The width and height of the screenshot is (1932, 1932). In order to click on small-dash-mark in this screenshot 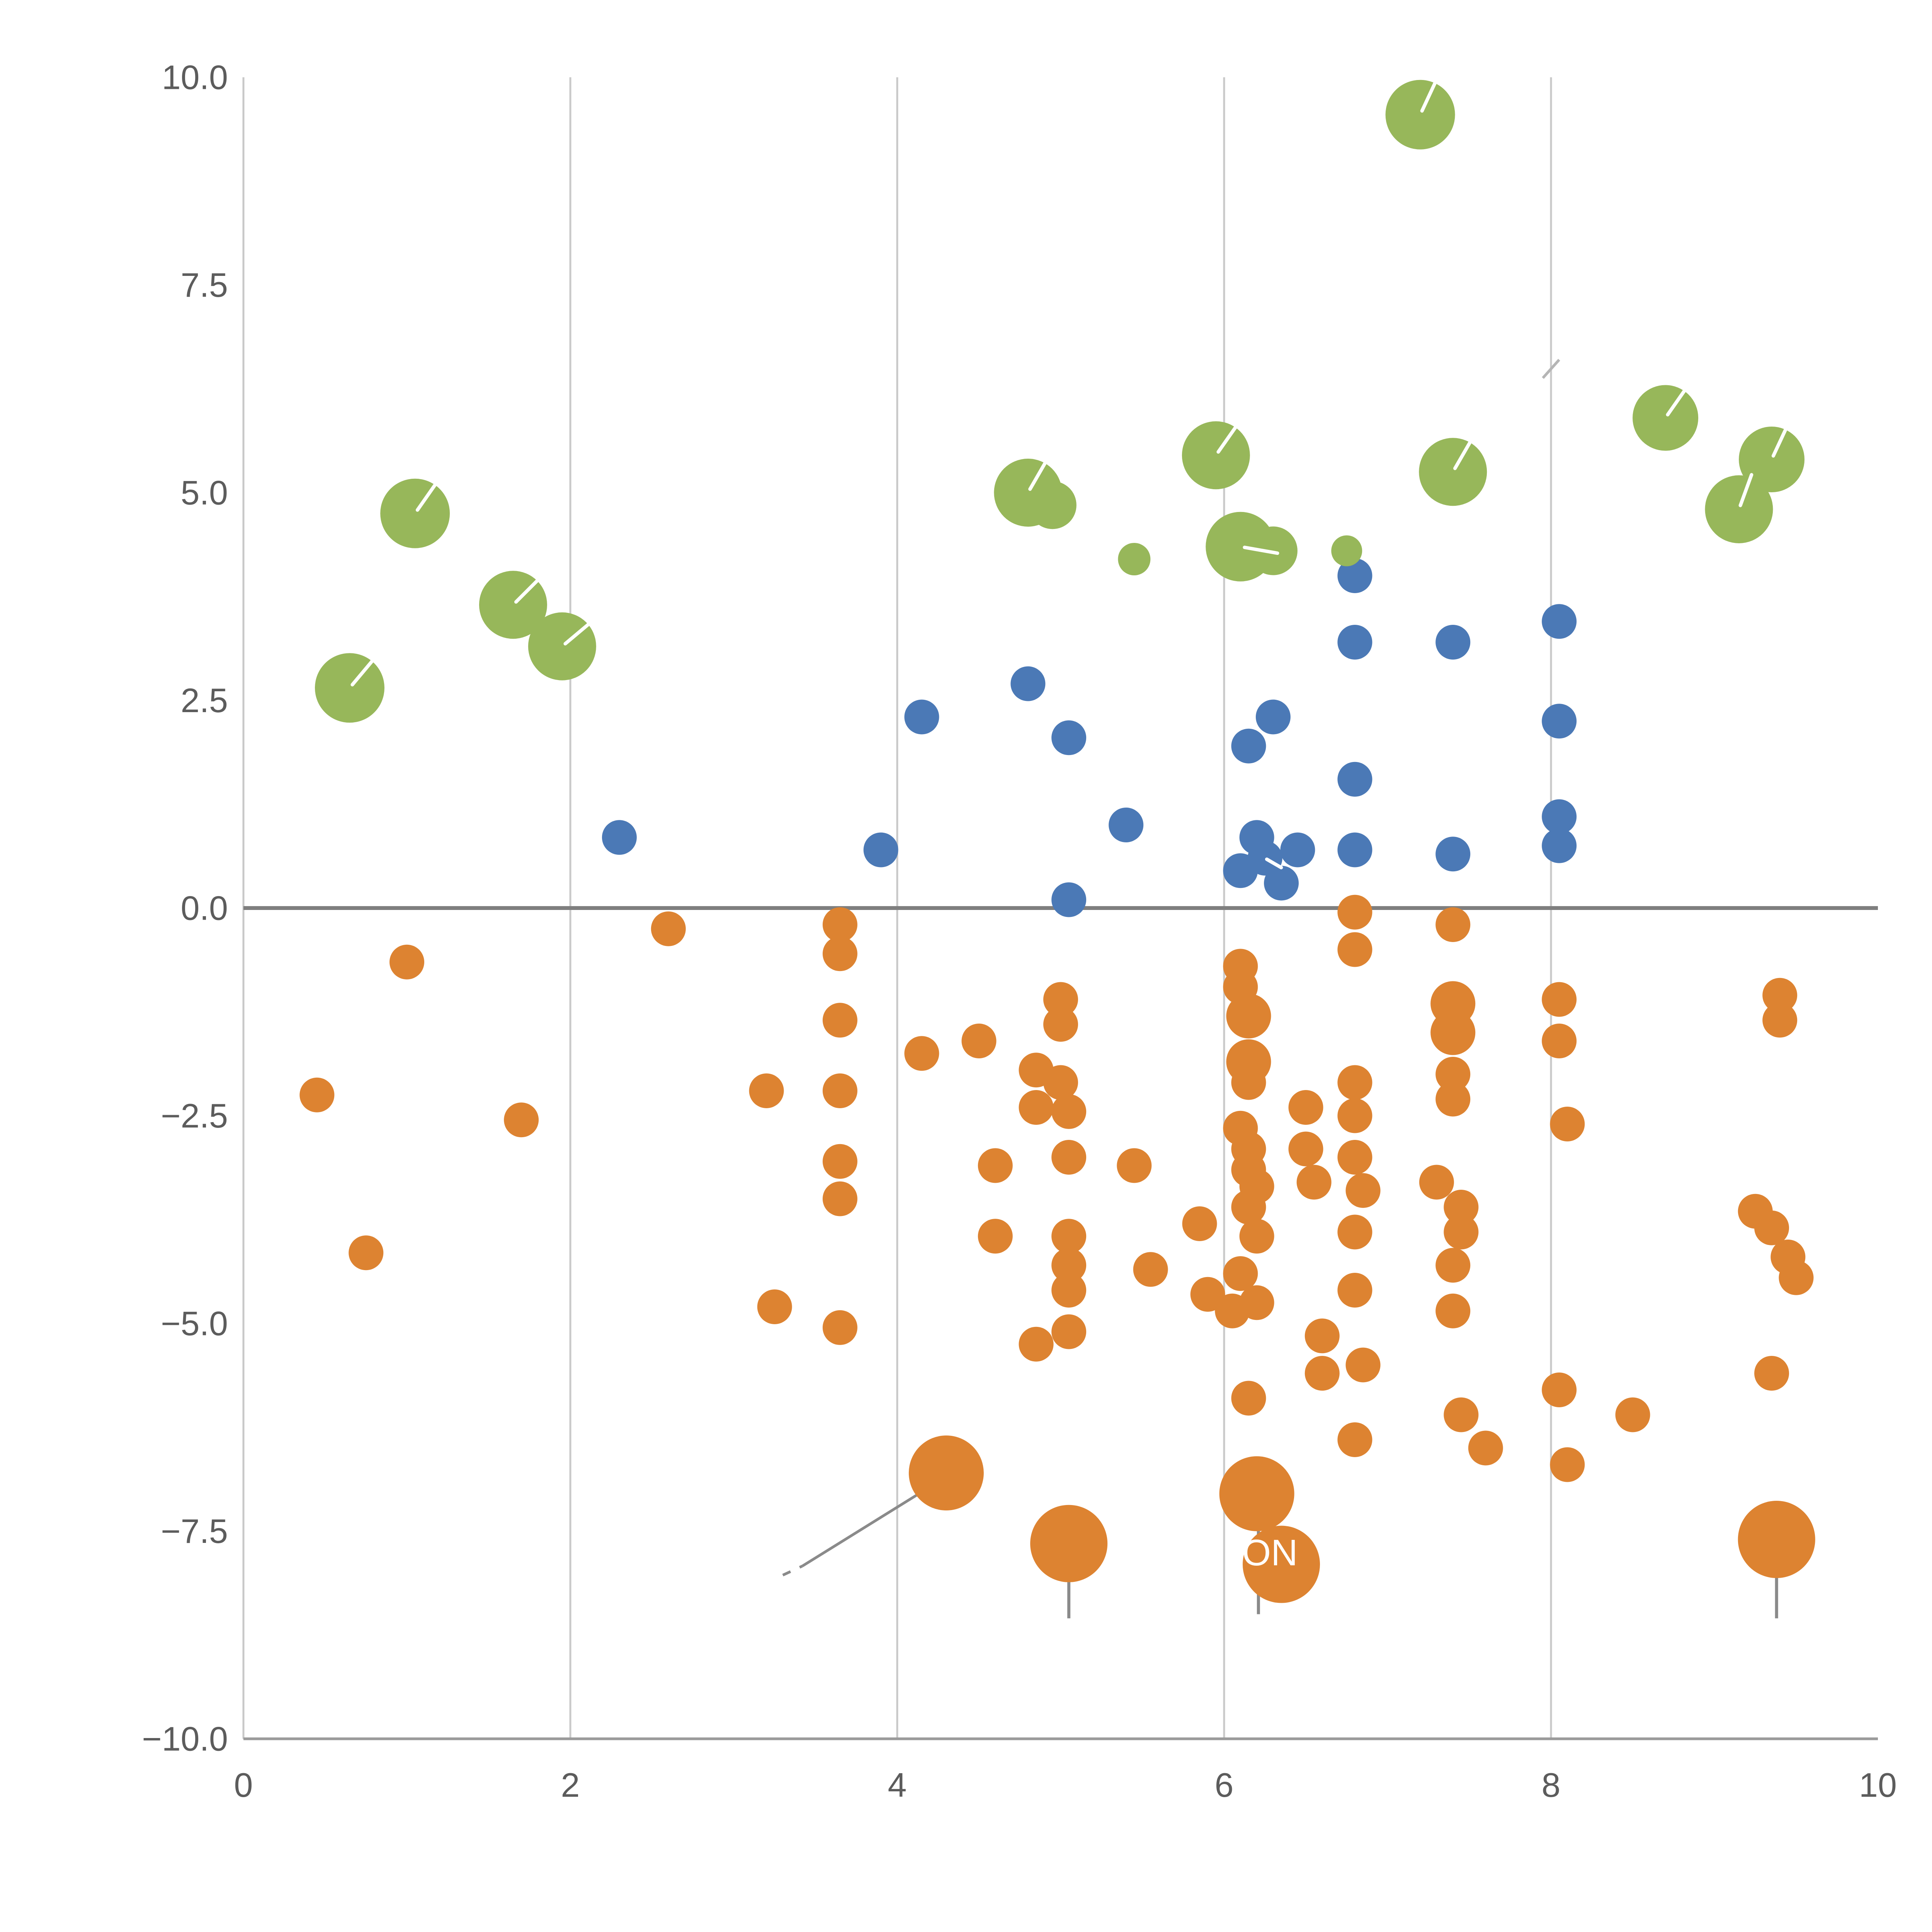, I will do `click(1551, 369)`.